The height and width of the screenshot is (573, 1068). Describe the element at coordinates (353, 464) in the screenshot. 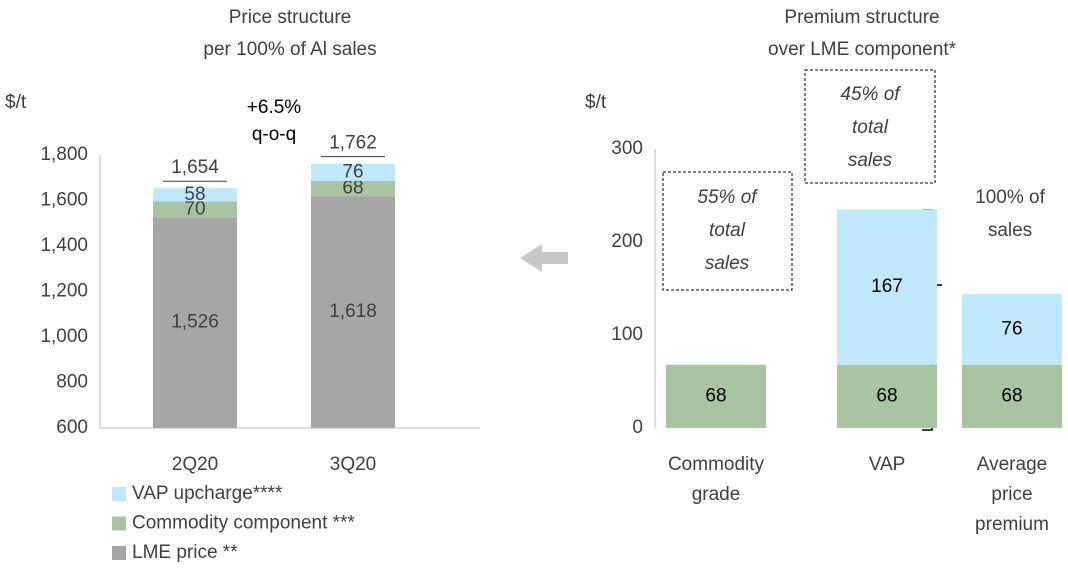

I see `x-tick-label: 3Q20` at that location.